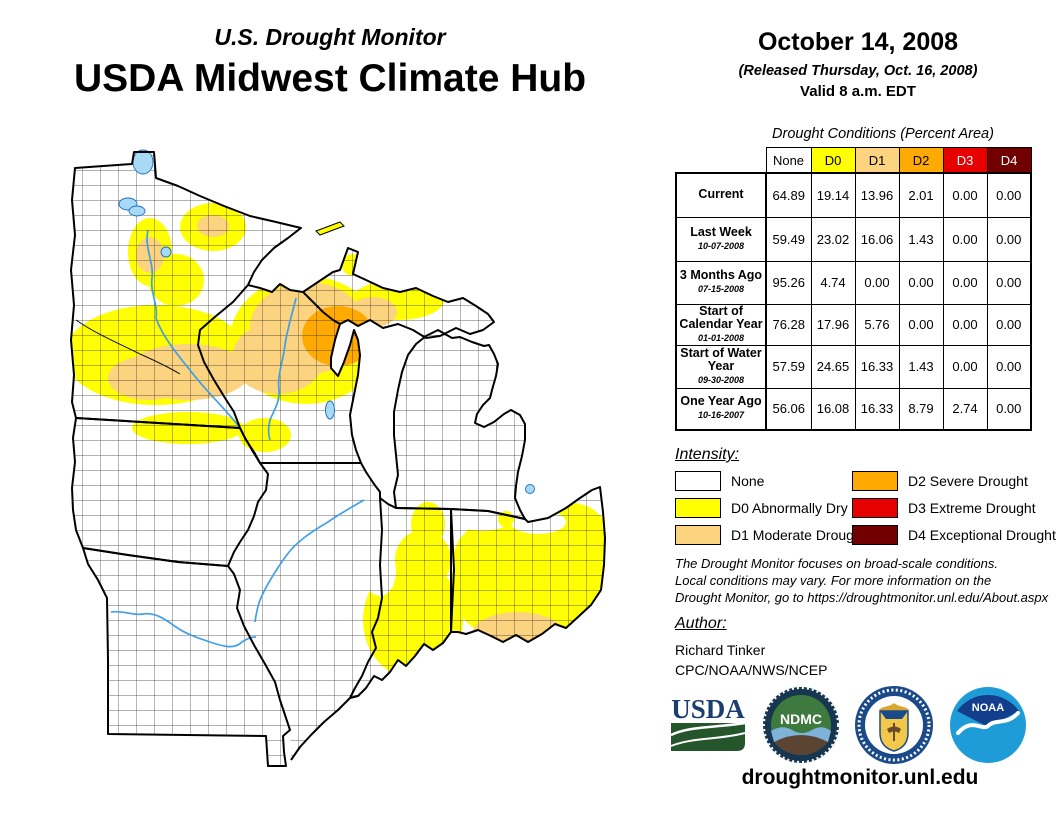 This screenshot has width=1056, height=821. I want to click on table-caption: Drought Conditions (Percent Area), so click(883, 134).